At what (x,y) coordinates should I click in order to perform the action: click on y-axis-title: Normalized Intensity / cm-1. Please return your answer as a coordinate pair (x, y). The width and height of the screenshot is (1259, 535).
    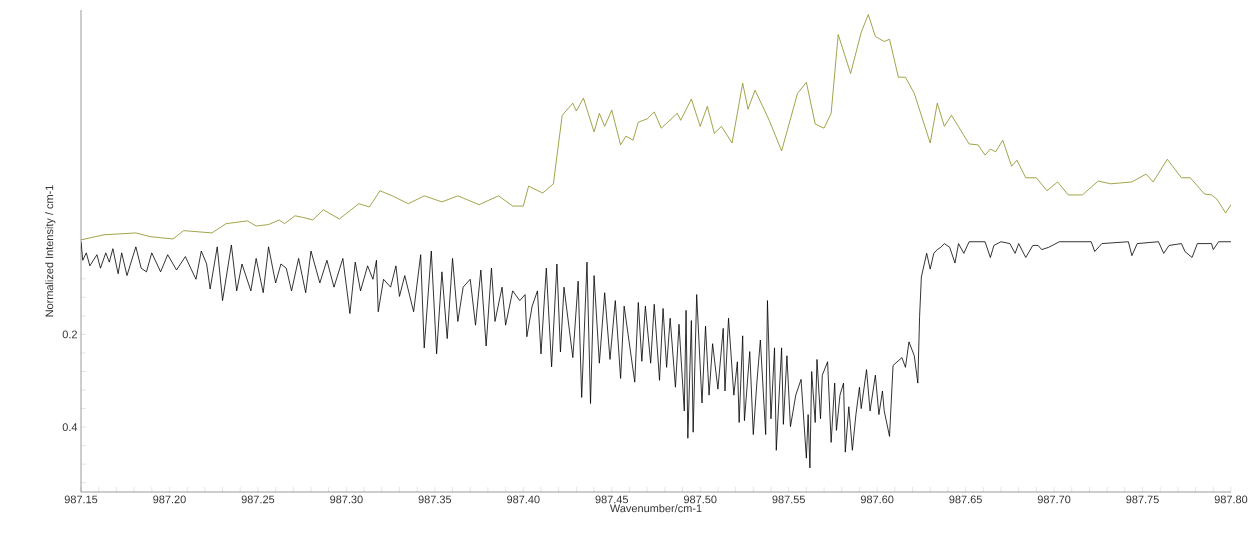
    Looking at the image, I should click on (50, 251).